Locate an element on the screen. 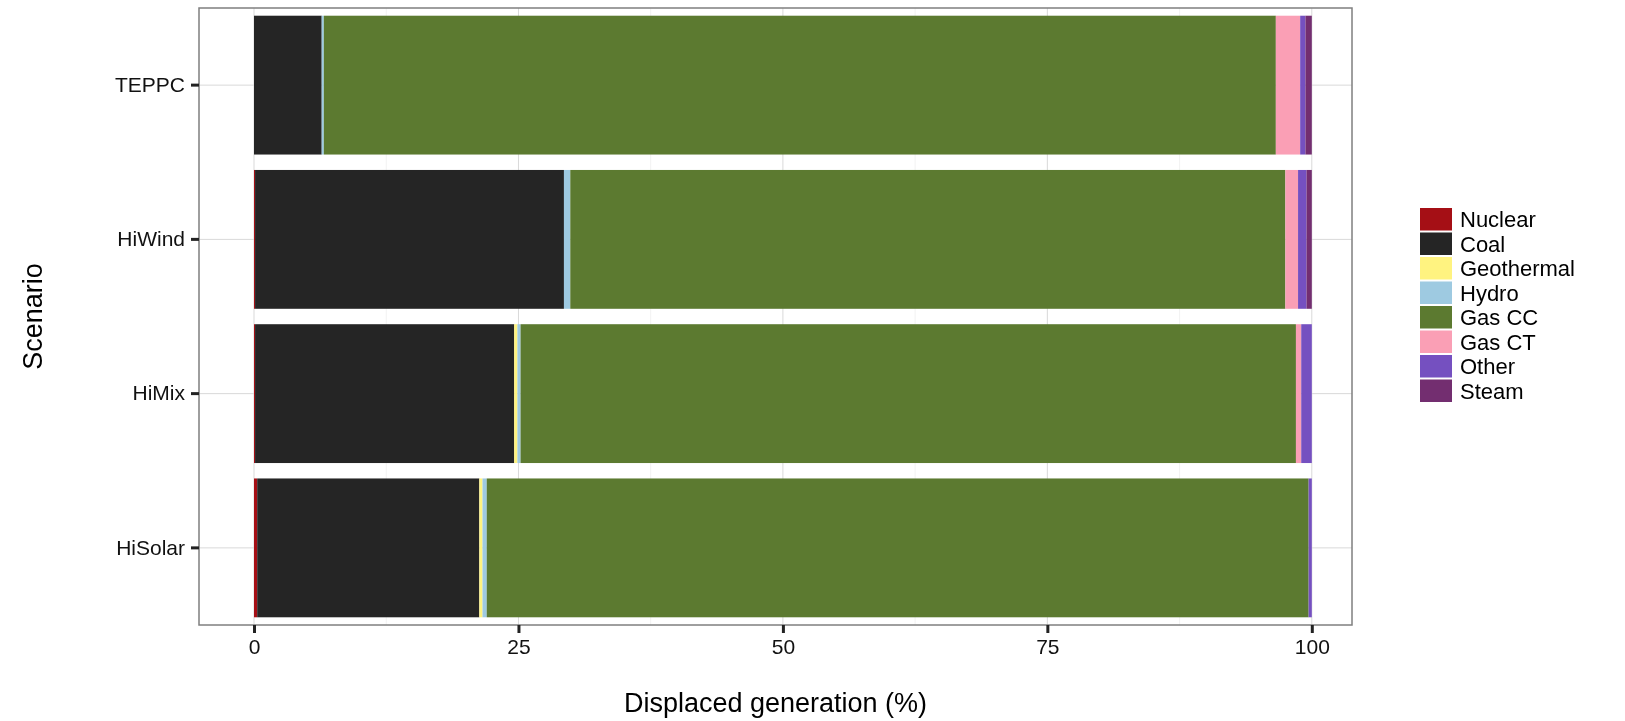 The image size is (1625, 721). legend-label: Geothermal is located at coordinates (1517, 269).